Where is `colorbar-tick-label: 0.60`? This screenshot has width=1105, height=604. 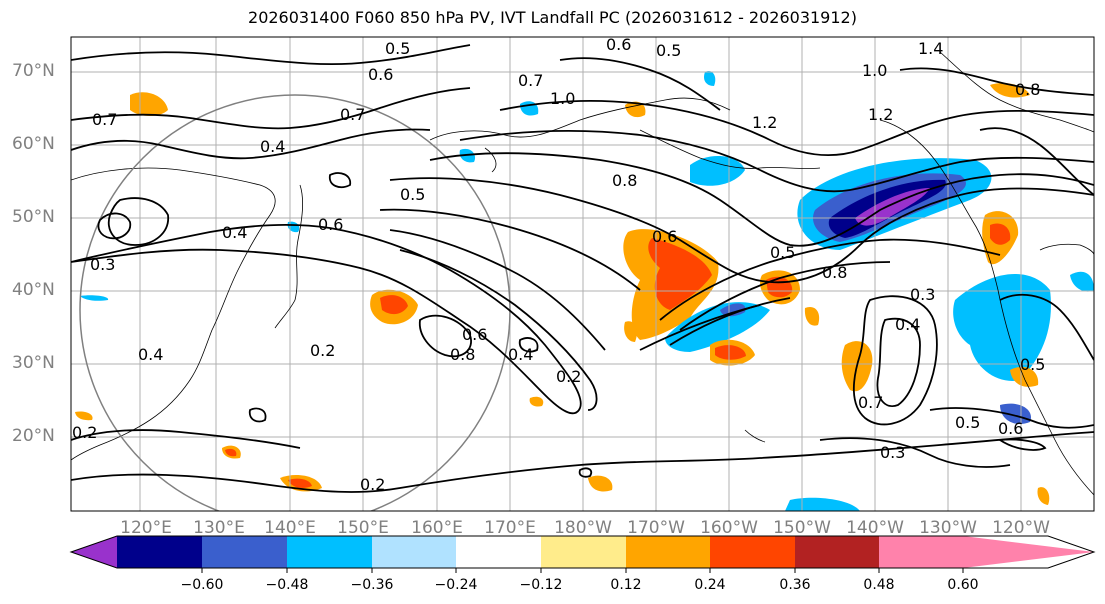 colorbar-tick-label: 0.60 is located at coordinates (963, 585).